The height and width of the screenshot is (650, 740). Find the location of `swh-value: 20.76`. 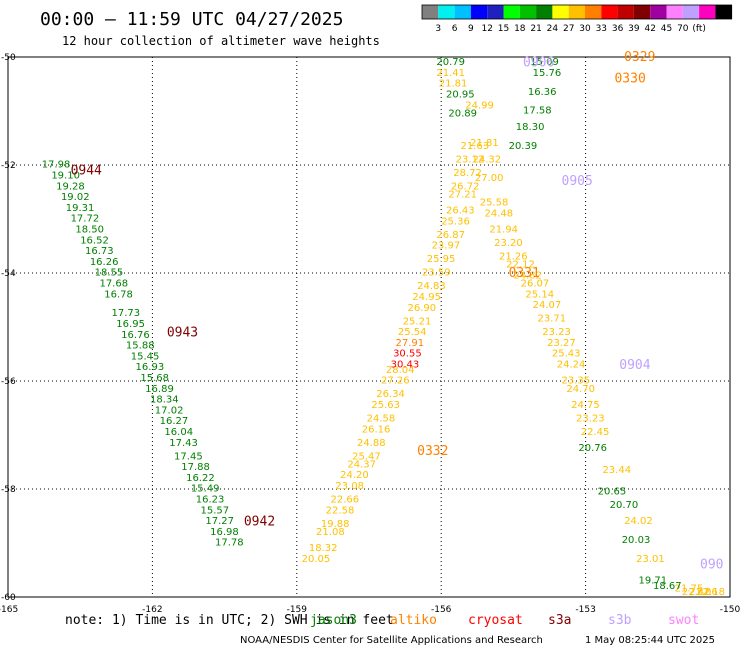

swh-value: 20.76 is located at coordinates (592, 448).